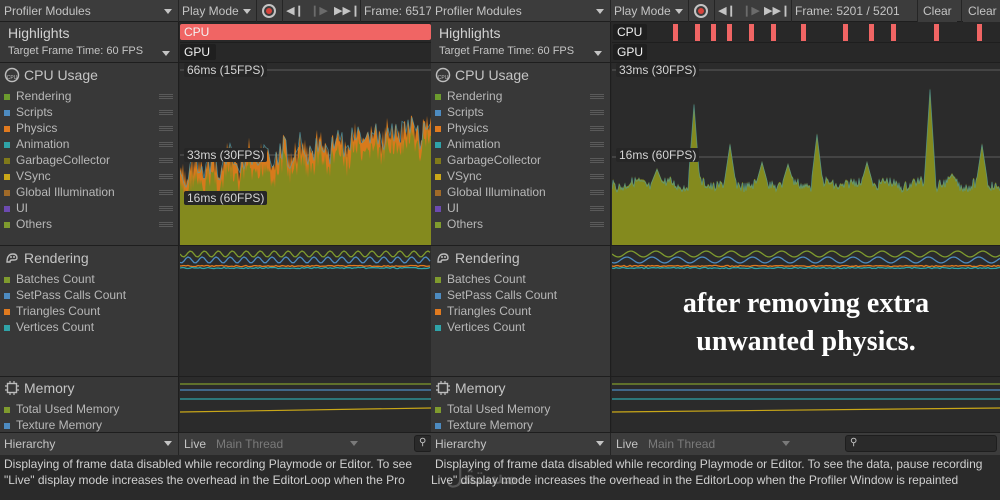  I want to click on legend-label: Batches Count, so click(55, 279).